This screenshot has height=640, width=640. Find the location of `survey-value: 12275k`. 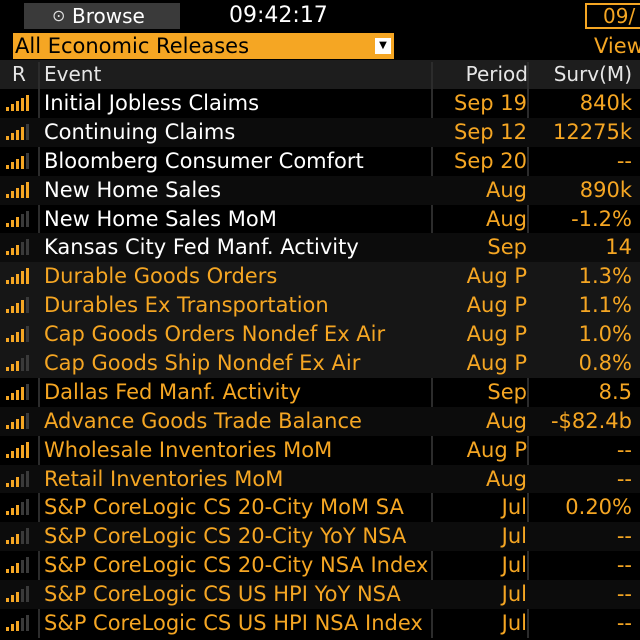

survey-value: 12275k is located at coordinates (592, 131).